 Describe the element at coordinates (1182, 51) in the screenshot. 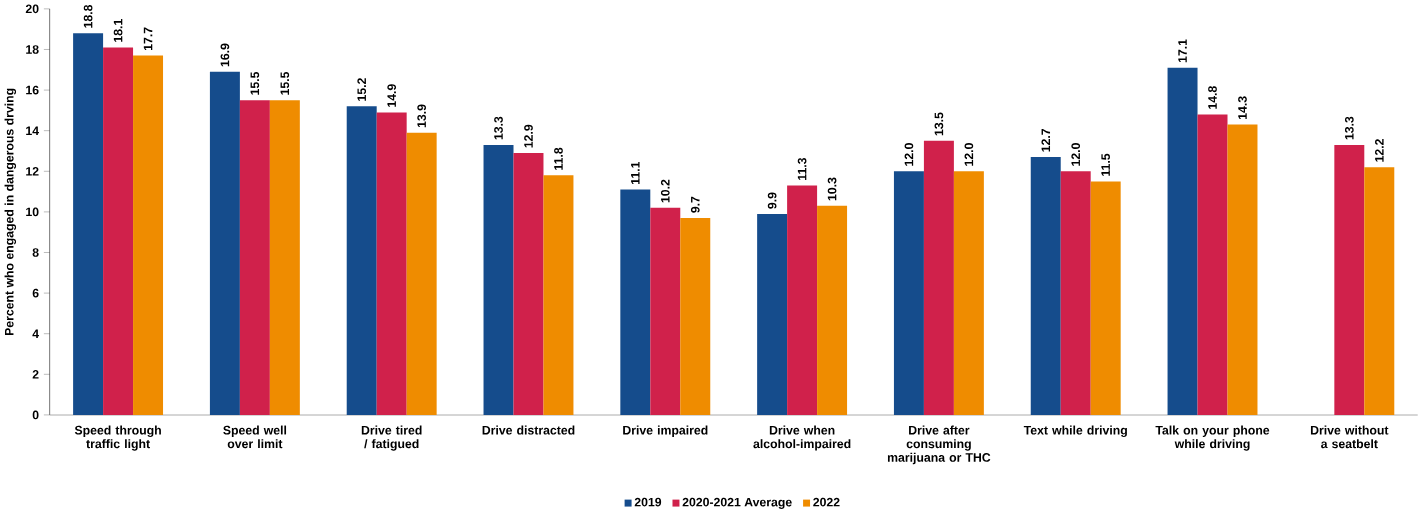

I see `data-label: 17.1` at that location.